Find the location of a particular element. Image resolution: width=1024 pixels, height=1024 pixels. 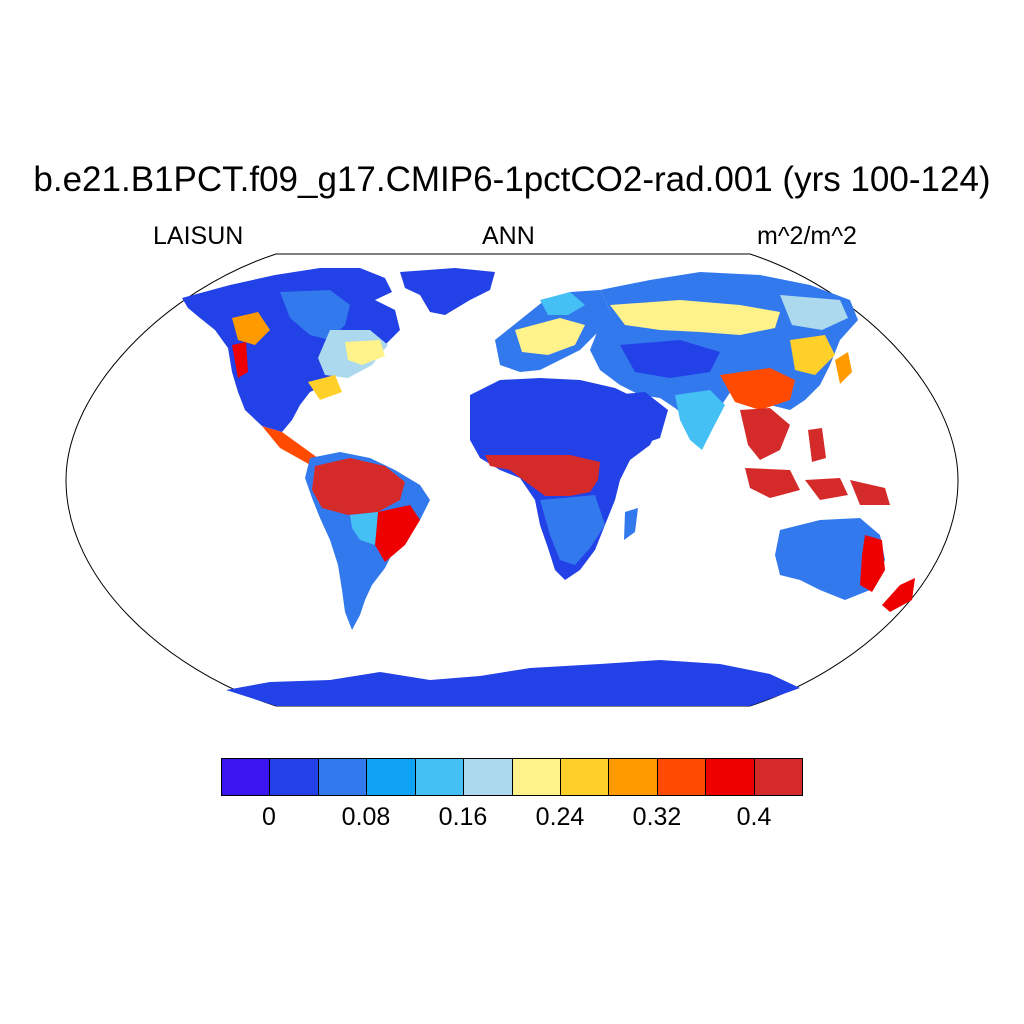

region-greenland is located at coordinates (447, 291).